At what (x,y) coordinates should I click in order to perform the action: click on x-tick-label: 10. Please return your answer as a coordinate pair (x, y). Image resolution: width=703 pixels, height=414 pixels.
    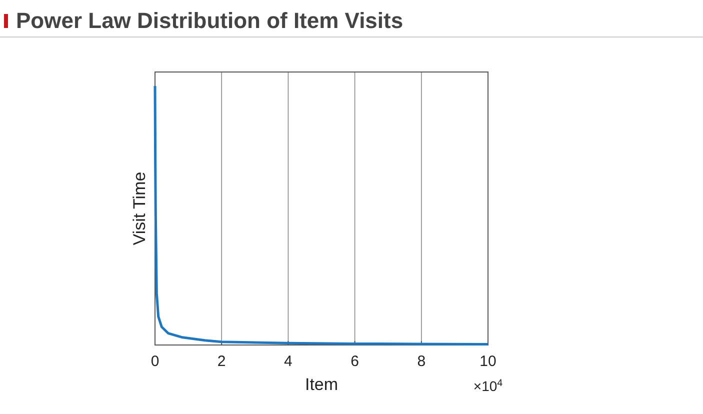
    Looking at the image, I should click on (488, 361).